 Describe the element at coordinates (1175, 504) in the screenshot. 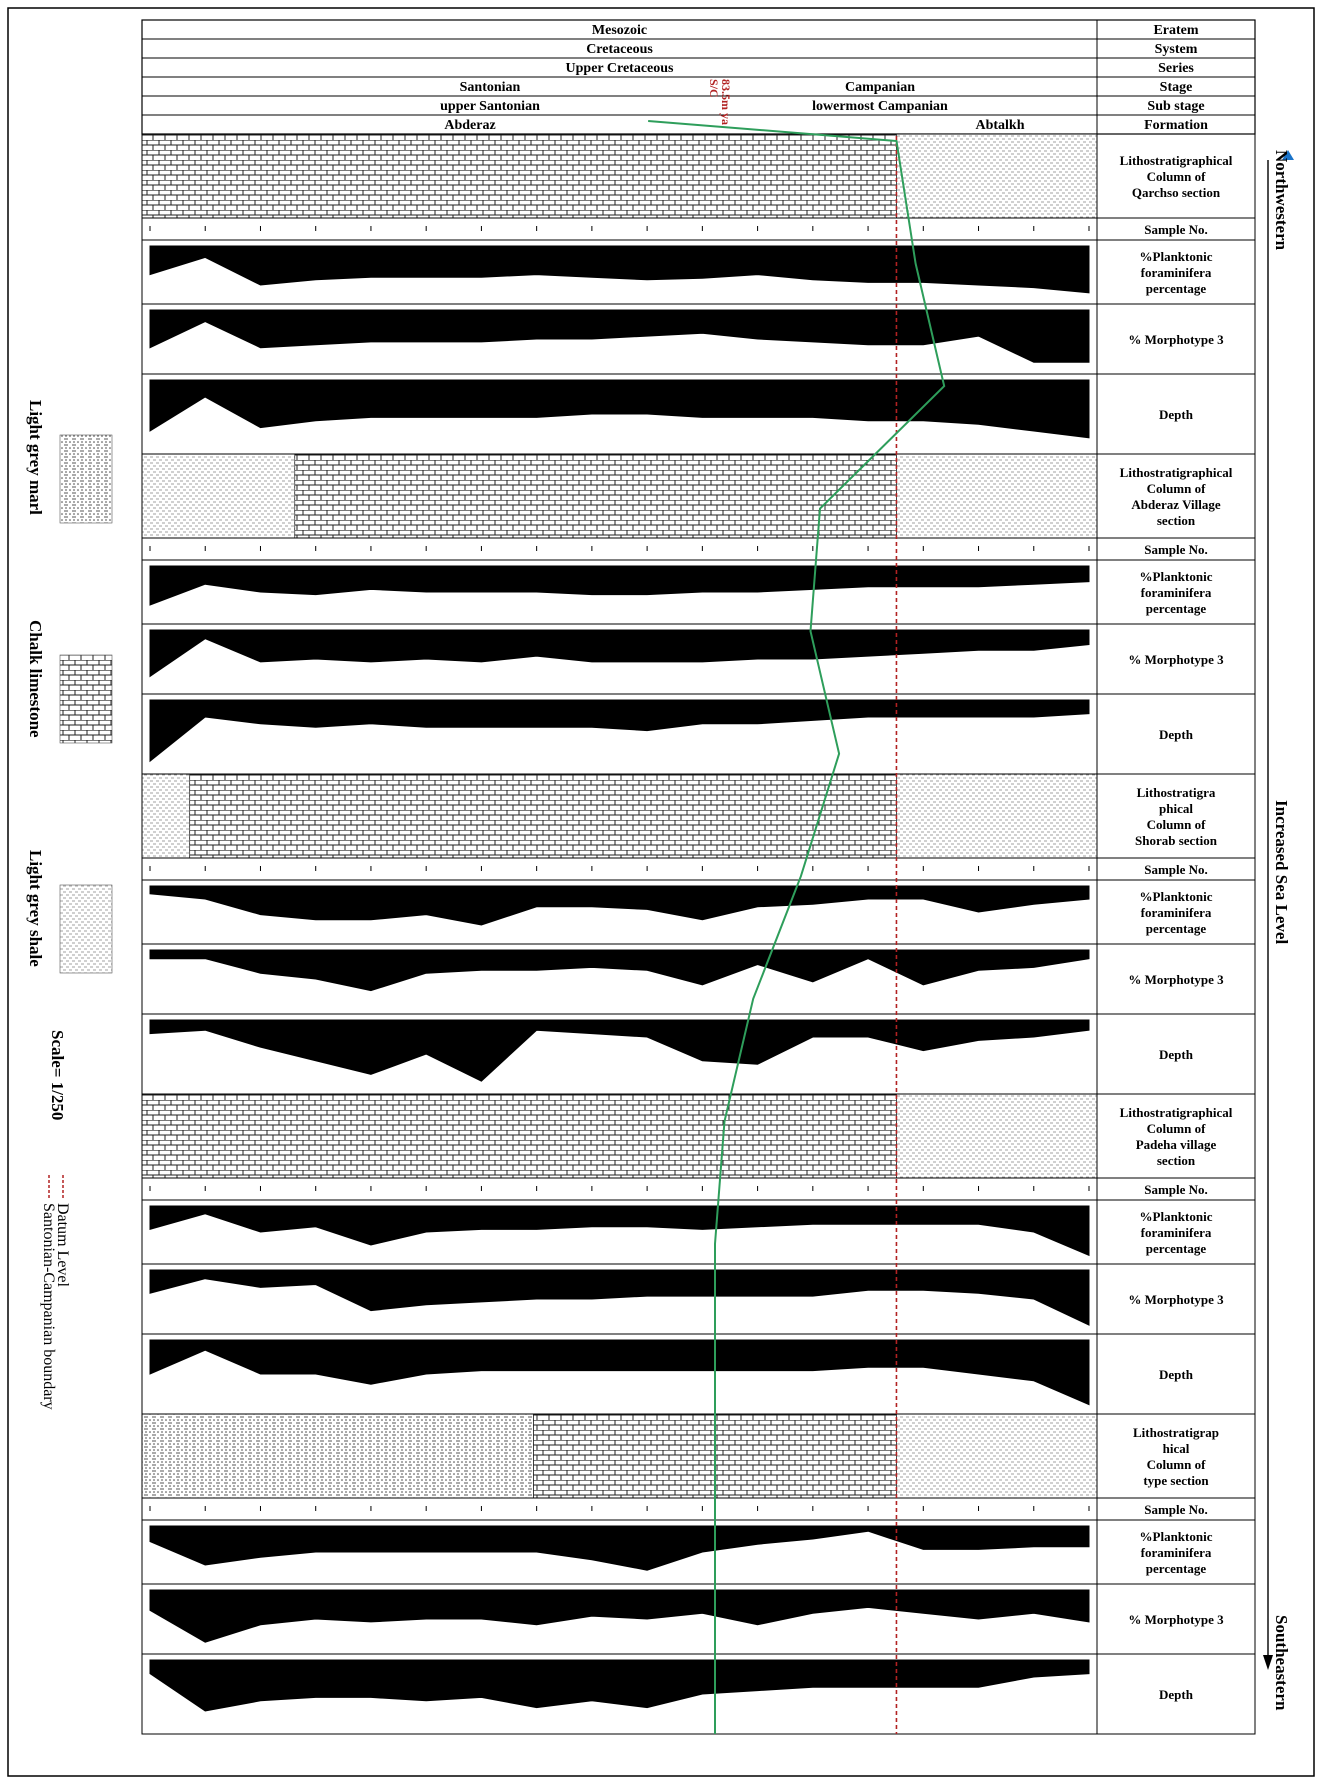

I see `litho-label: Abderaz Village` at that location.